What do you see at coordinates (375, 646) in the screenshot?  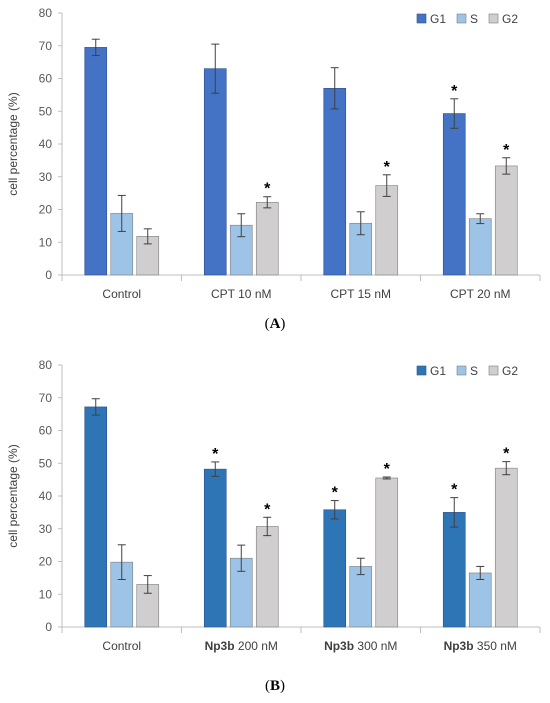 I see `x-category-label-text: 300 nM` at bounding box center [375, 646].